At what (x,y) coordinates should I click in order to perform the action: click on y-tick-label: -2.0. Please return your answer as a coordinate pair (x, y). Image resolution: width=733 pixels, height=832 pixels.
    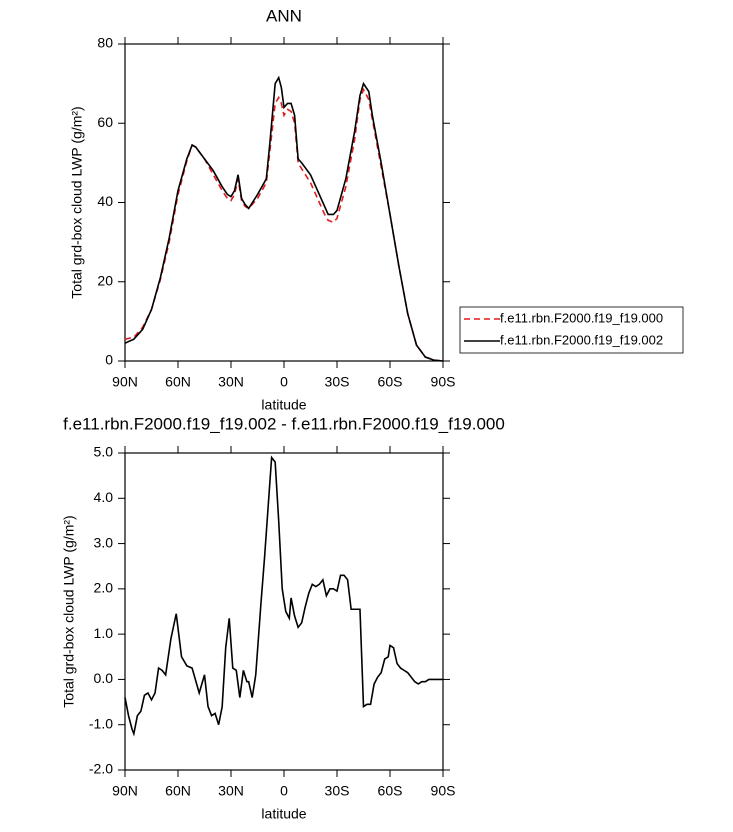
    Looking at the image, I should click on (101, 769).